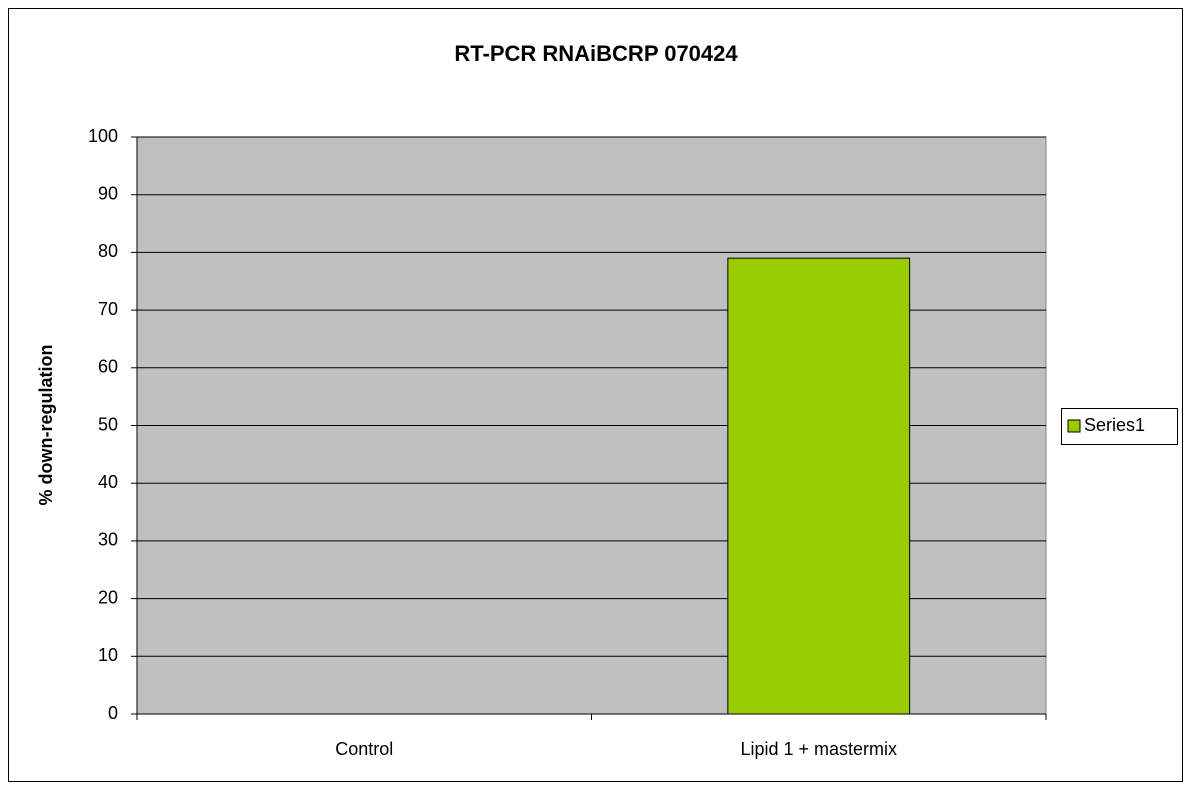  What do you see at coordinates (1074, 426) in the screenshot?
I see `legend-swatch` at bounding box center [1074, 426].